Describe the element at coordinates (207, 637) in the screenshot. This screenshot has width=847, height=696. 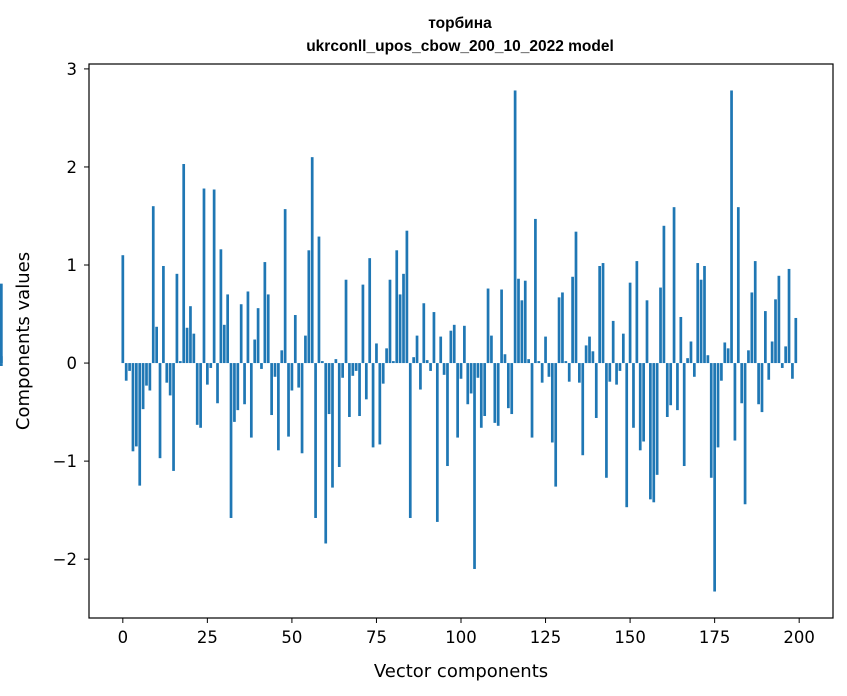
I see `x-tick-label: 25` at that location.